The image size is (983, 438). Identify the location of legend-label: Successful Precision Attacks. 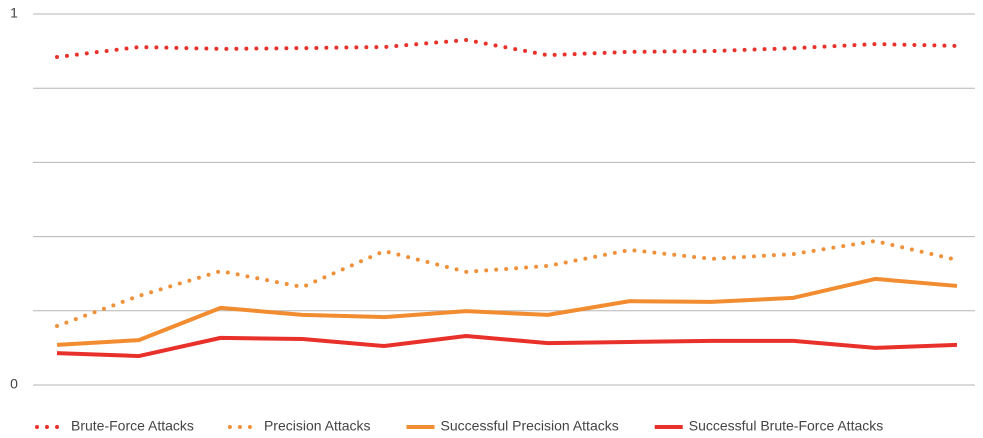
(530, 426).